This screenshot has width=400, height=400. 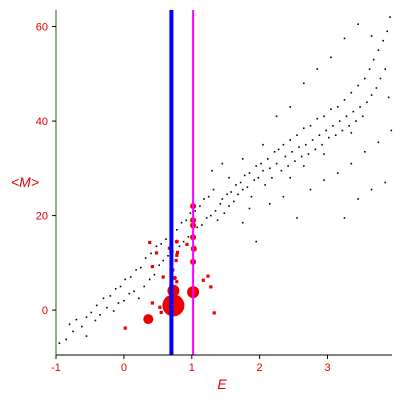 What do you see at coordinates (124, 368) in the screenshot?
I see `x-tick-label: 0` at bounding box center [124, 368].